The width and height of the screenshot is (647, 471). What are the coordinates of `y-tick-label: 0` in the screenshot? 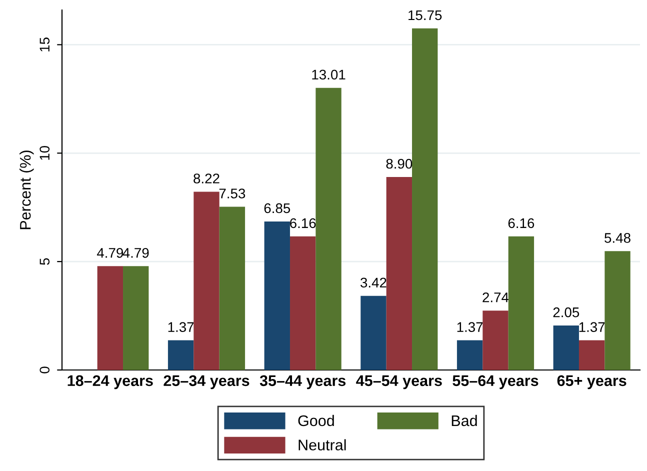 It's located at (45, 370).